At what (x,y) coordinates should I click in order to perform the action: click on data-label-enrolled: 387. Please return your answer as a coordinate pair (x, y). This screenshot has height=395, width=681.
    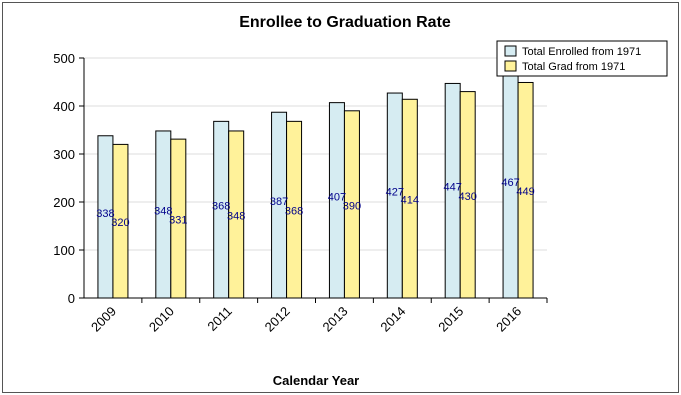
    Looking at the image, I should click on (279, 202).